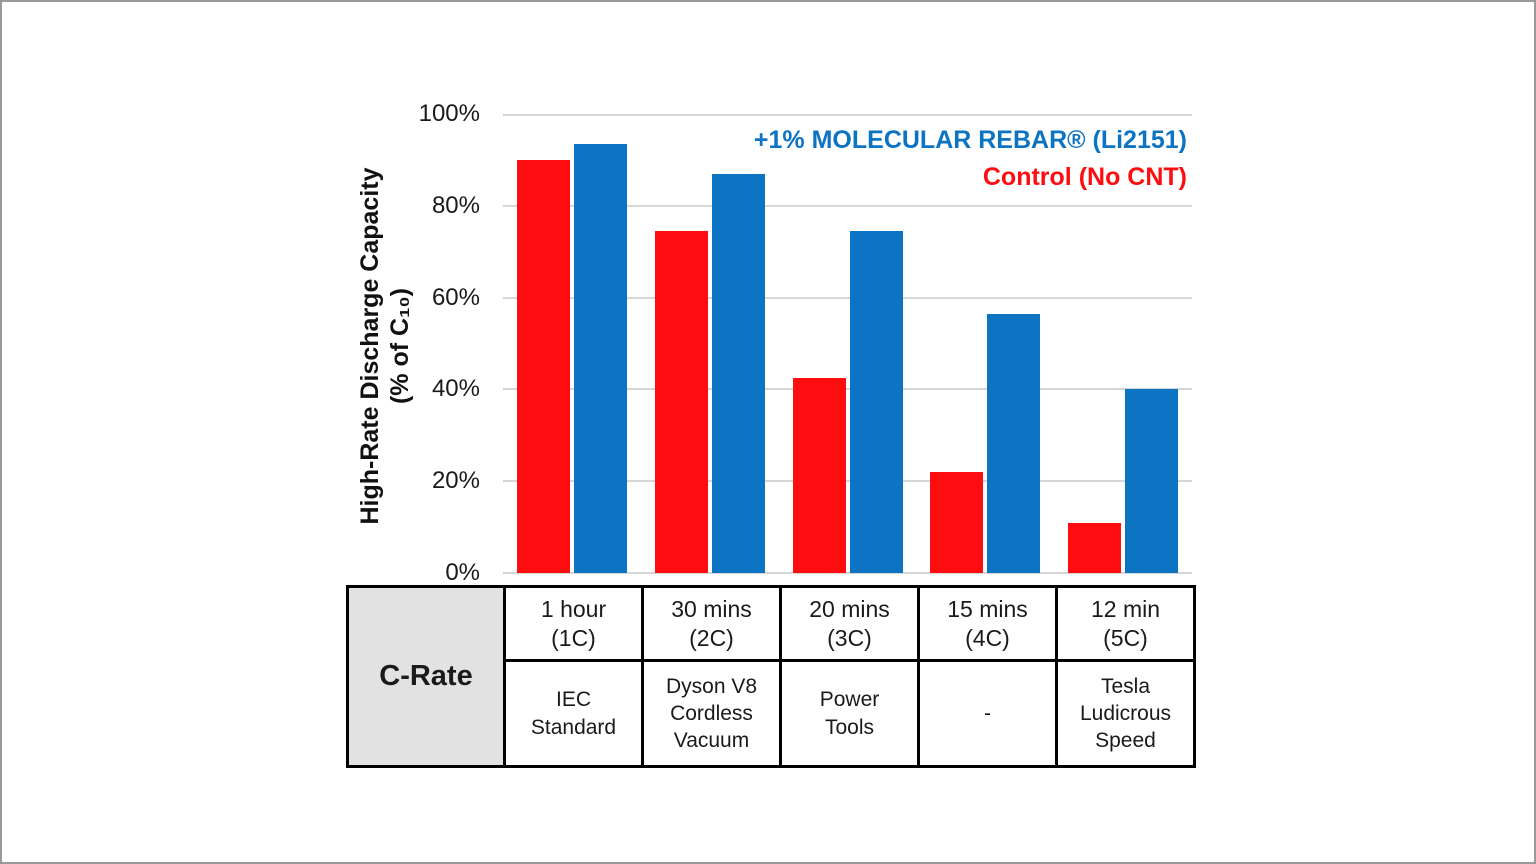 This screenshot has width=1536, height=864. Describe the element at coordinates (957, 522) in the screenshot. I see `bar-control-4c` at that location.